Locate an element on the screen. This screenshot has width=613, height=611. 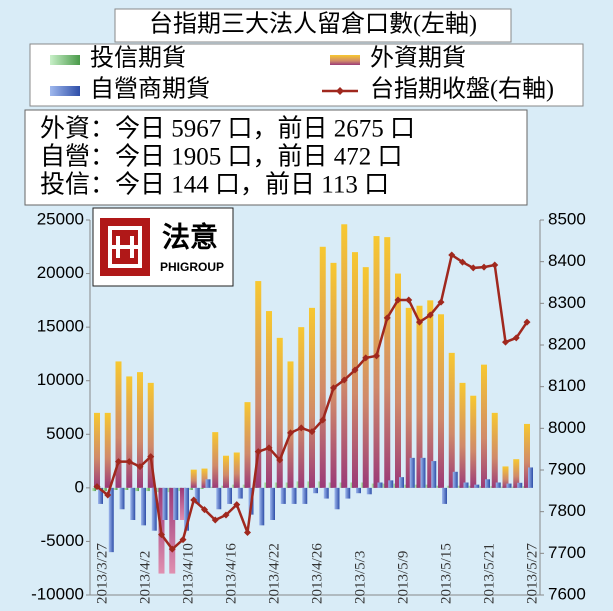
y-tick-label: 0 is located at coordinates (79, 486).